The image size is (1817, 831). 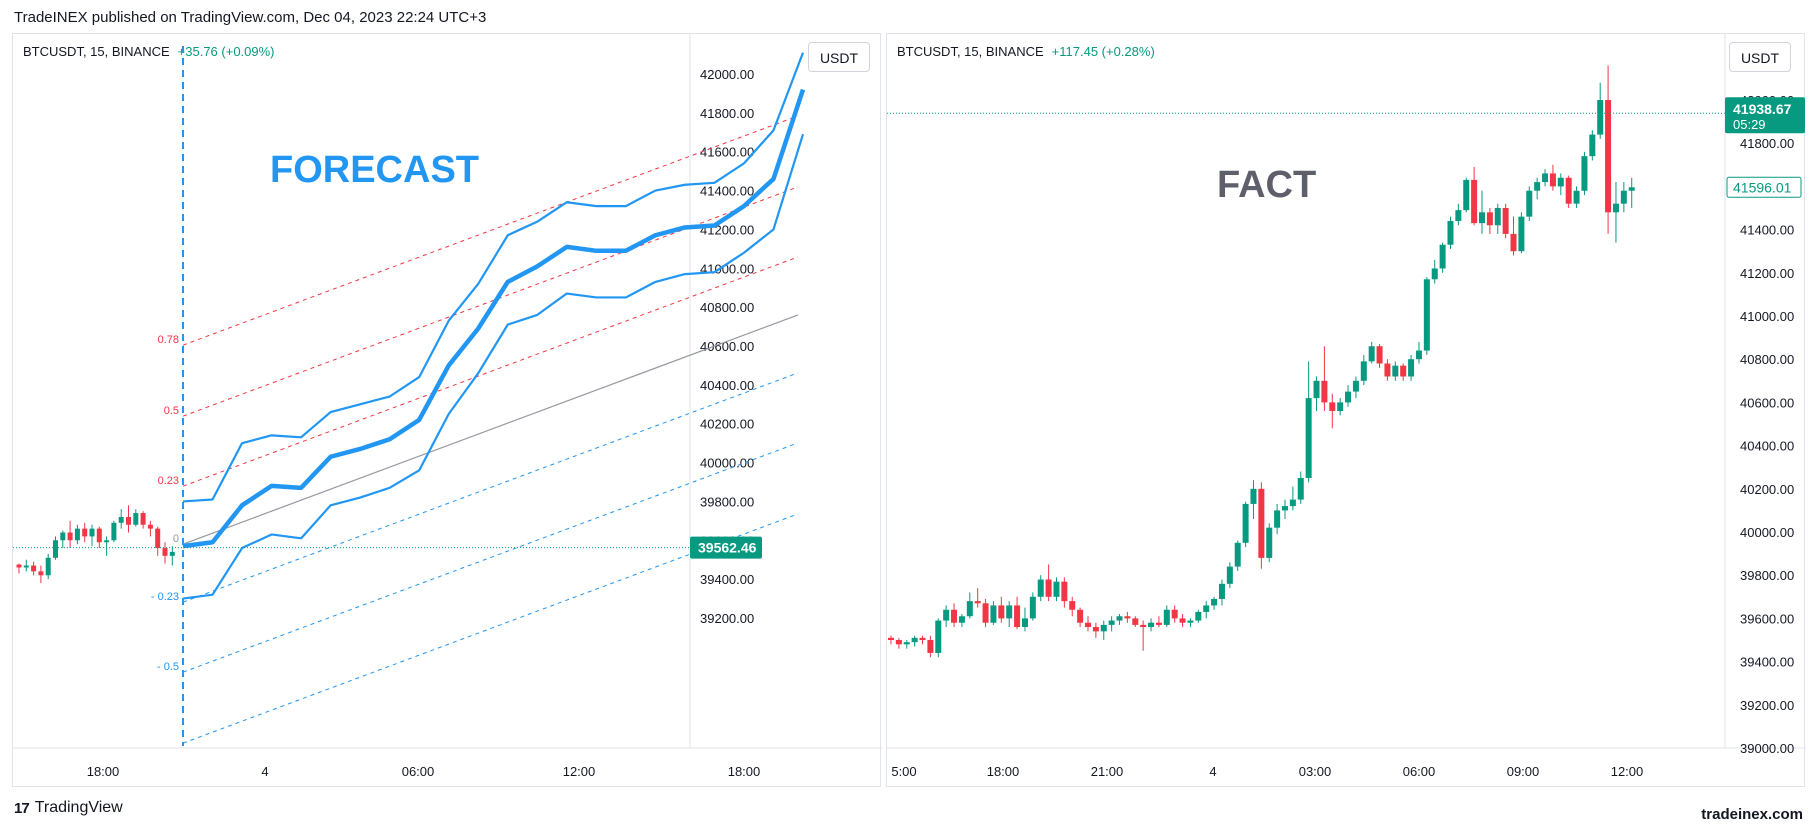 I want to click on tradingview-logo: 17 TradingView, so click(x=68, y=808).